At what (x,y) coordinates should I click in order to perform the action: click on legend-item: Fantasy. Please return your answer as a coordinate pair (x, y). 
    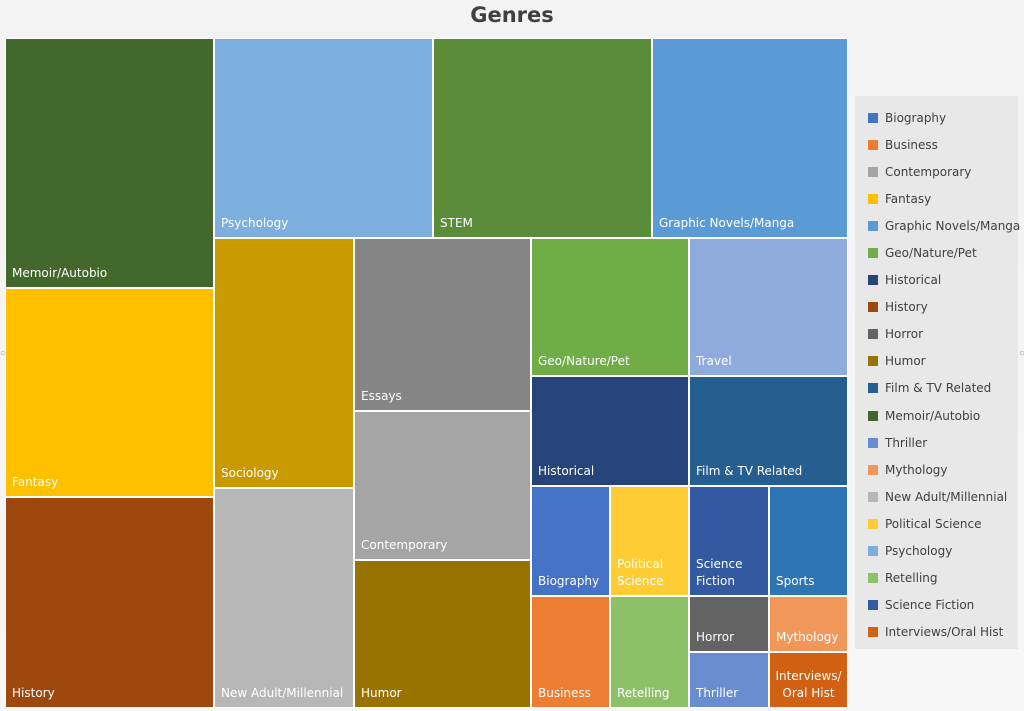
    Looking at the image, I should click on (936, 198).